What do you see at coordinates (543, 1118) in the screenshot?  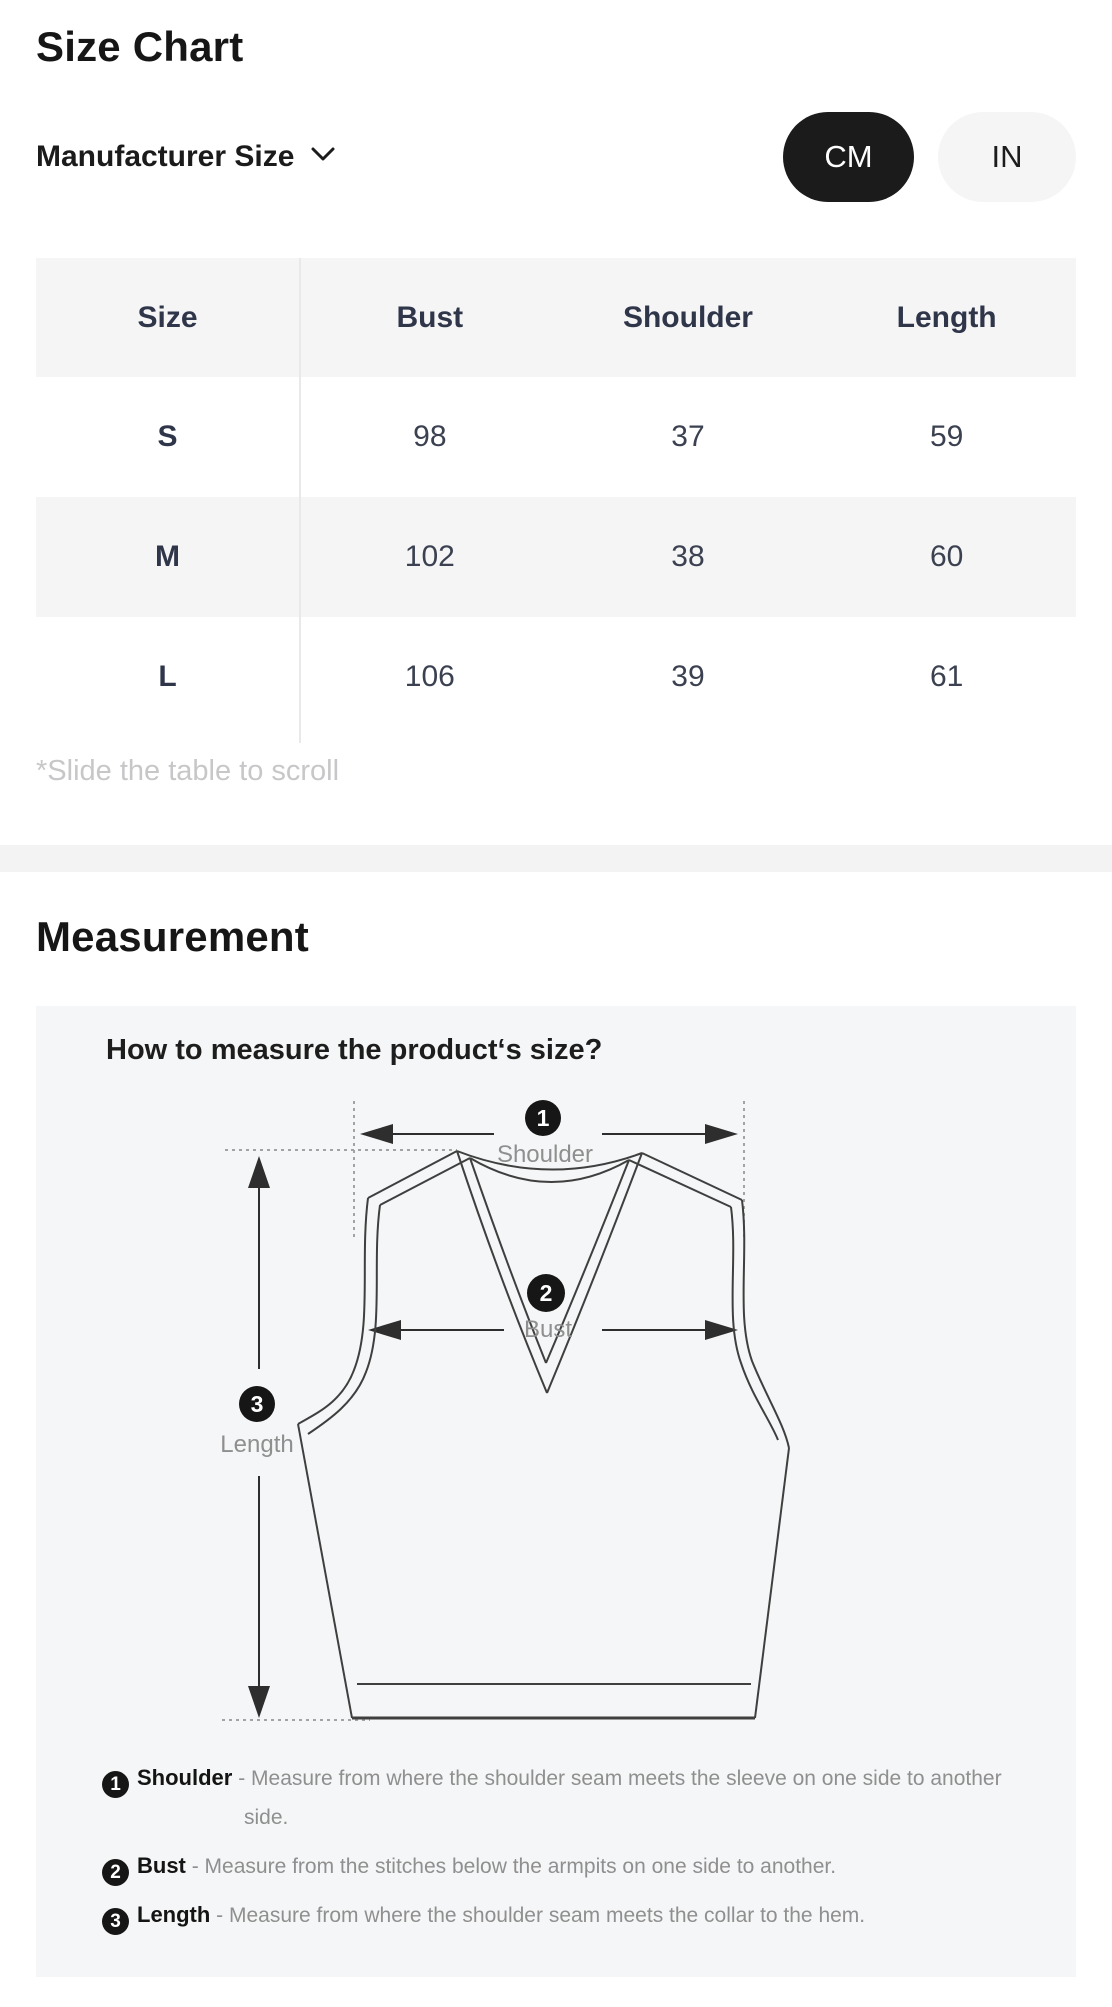 I see `svg-text: 1` at bounding box center [543, 1118].